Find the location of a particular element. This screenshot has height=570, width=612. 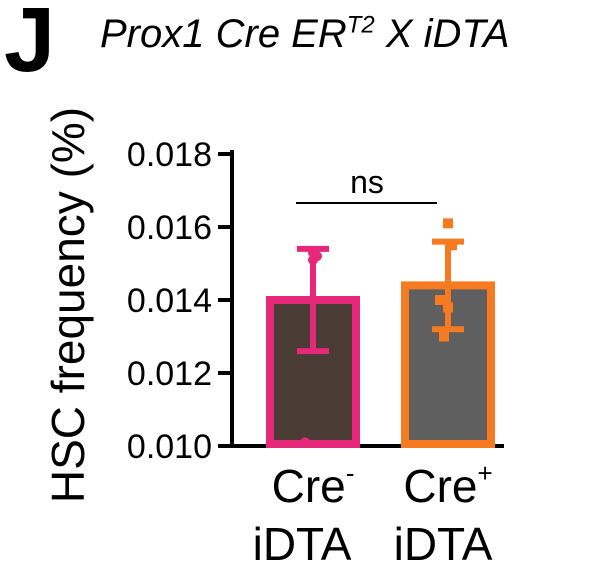

category-2-sup: + is located at coordinates (484, 473).